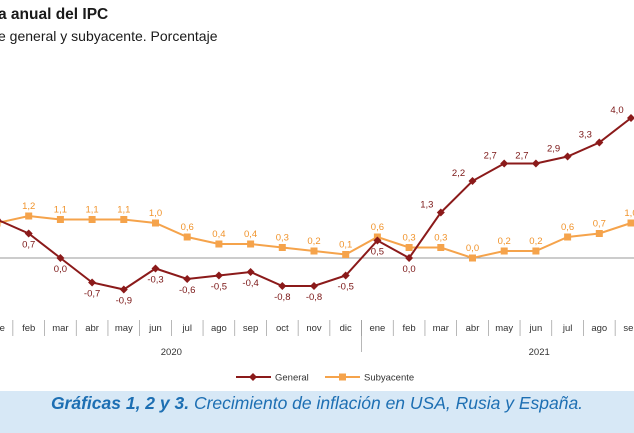 This screenshot has height=433, width=634. I want to click on x-tick-label: oct, so click(282, 328).